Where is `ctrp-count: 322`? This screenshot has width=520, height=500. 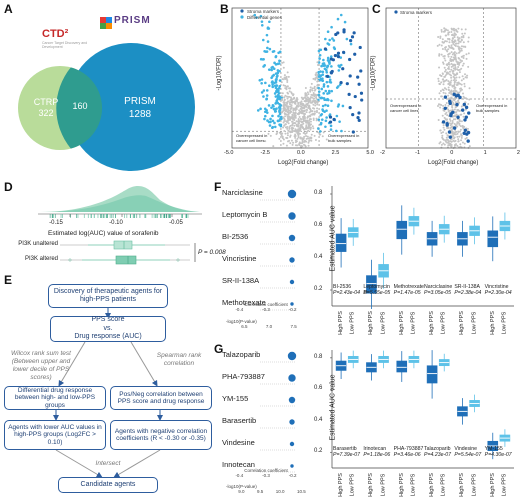
ctrp-count: 322 is located at coordinates (46, 113).